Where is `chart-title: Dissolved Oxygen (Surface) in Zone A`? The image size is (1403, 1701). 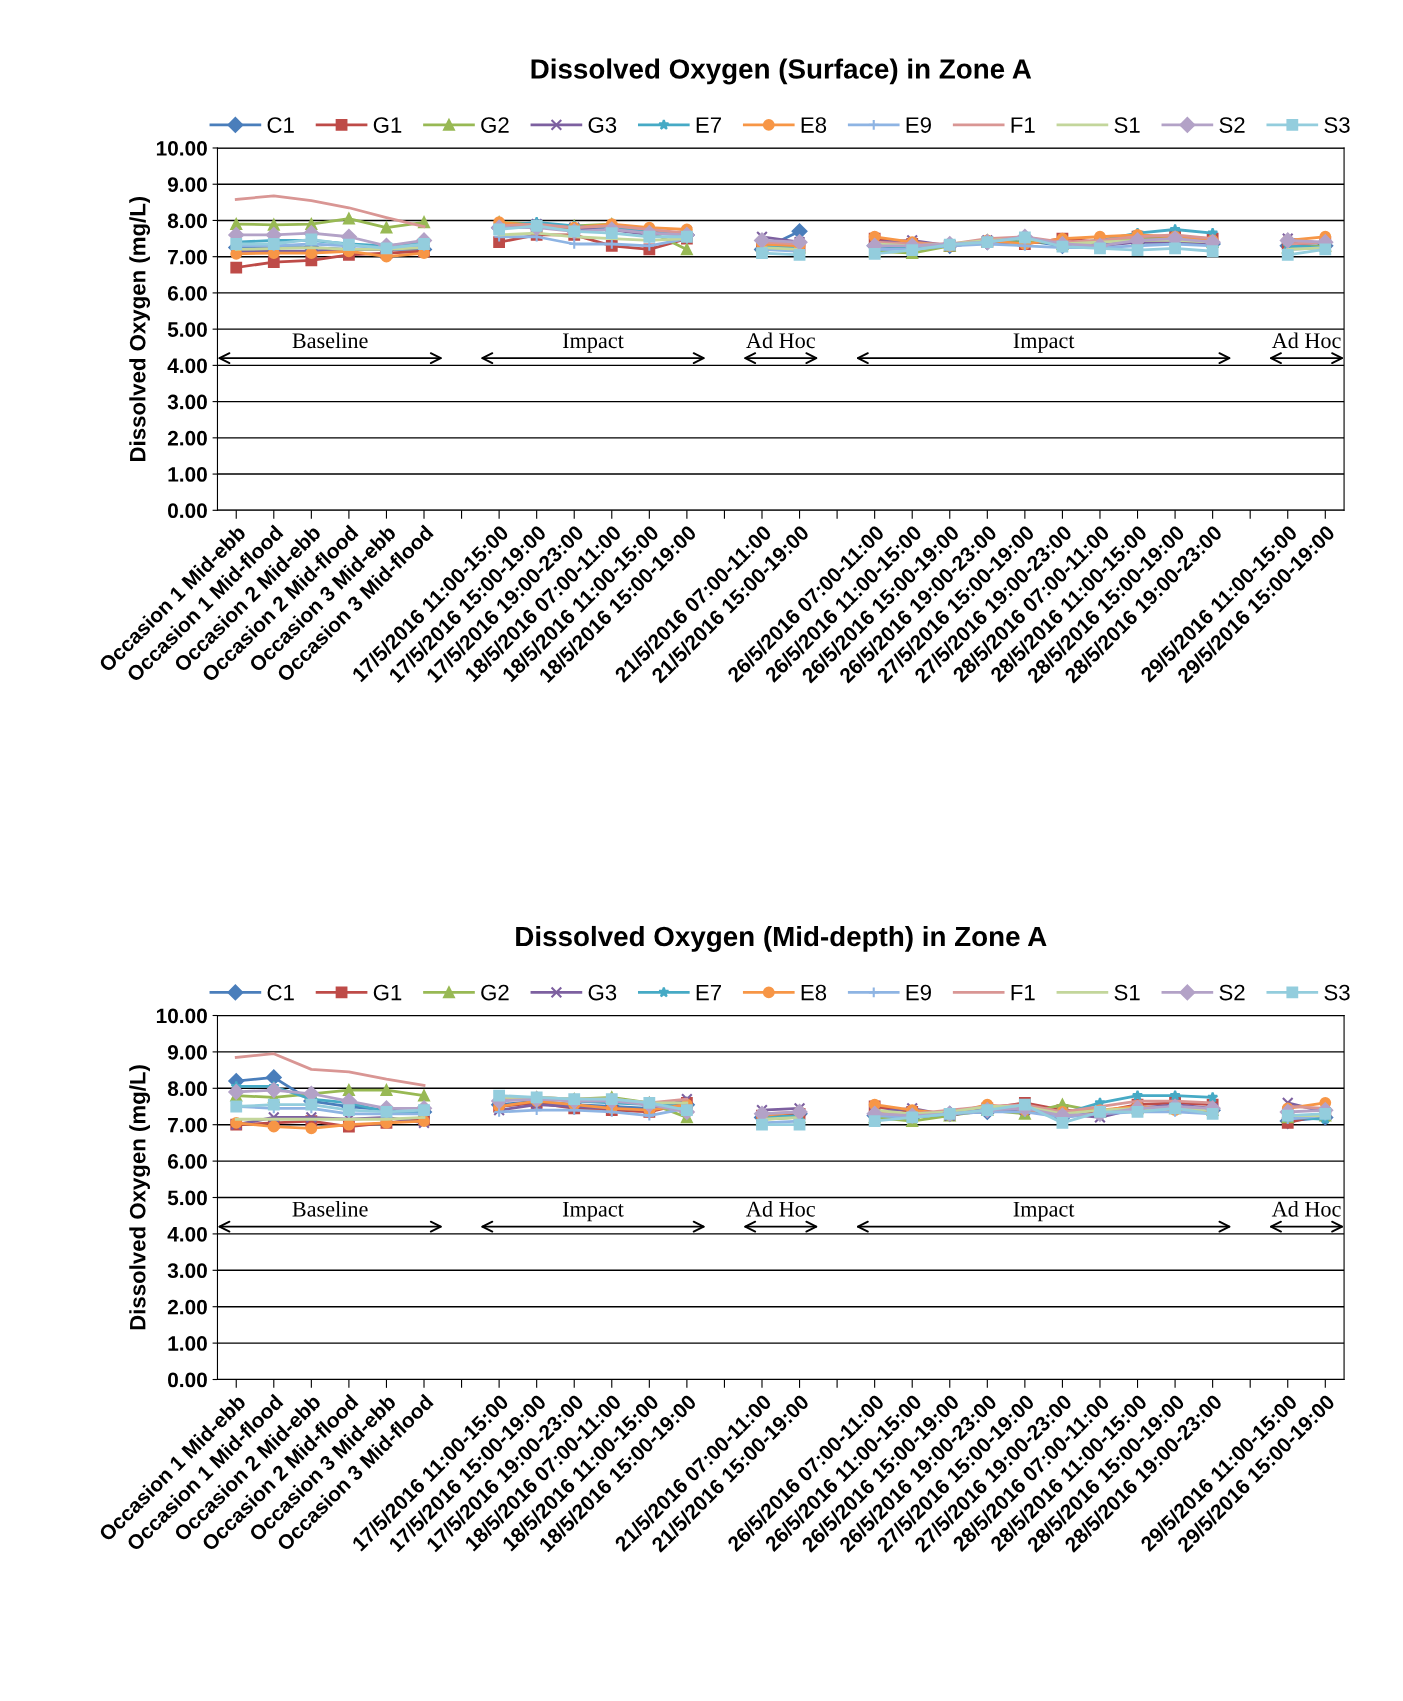 chart-title: Dissolved Oxygen (Surface) in Zone A is located at coordinates (781, 71).